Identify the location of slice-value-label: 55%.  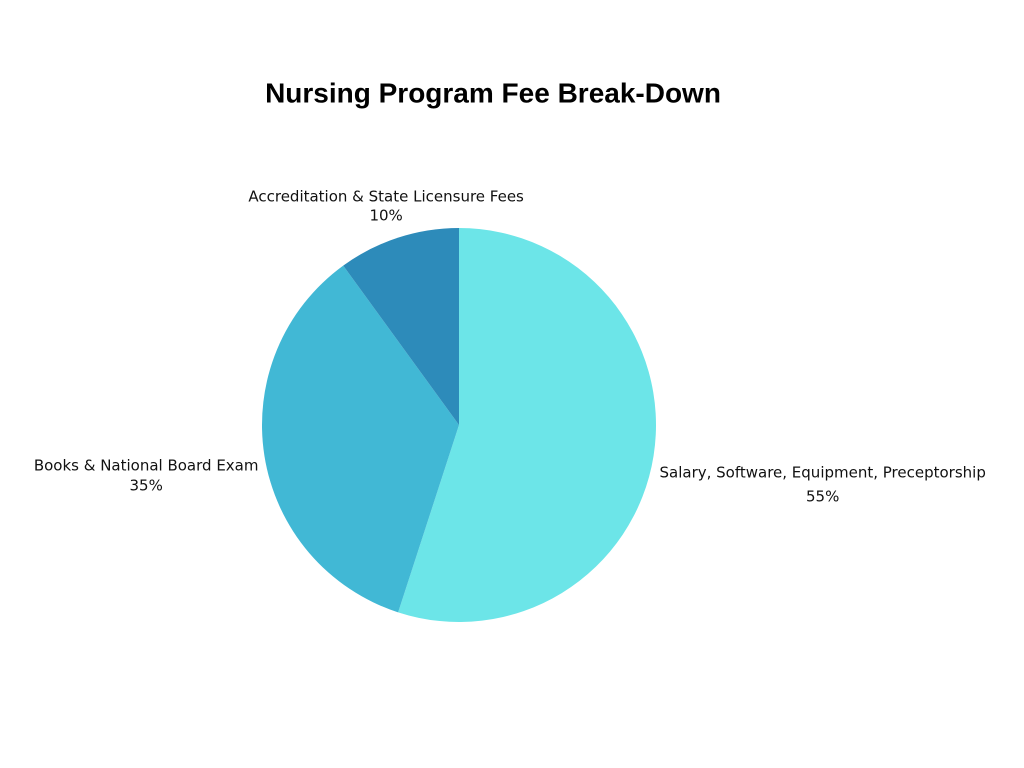
(822, 496).